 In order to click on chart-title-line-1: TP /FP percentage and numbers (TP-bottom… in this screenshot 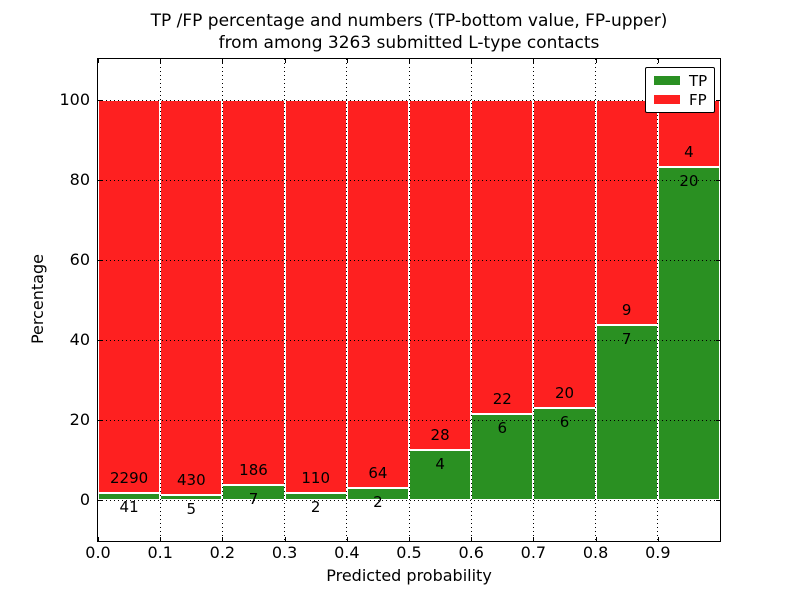, I will do `click(409, 21)`.